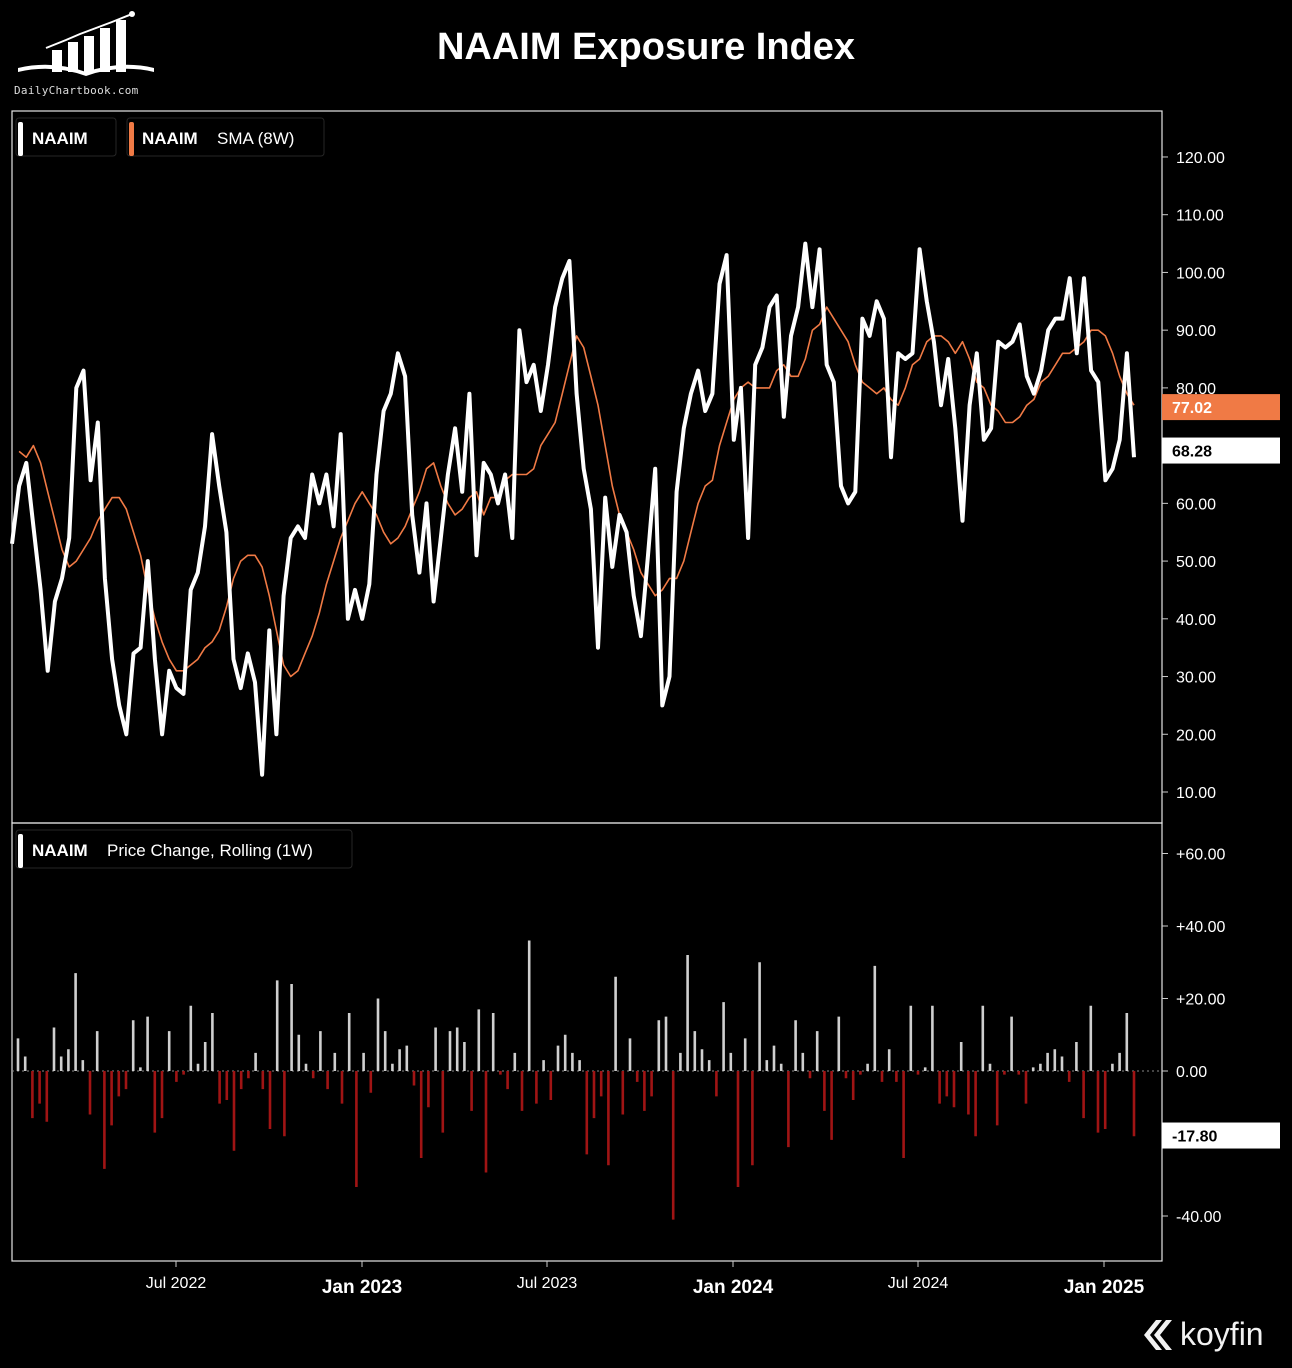  Describe the element at coordinates (1200, 158) in the screenshot. I see `top-y-tick-label: 120.00` at that location.